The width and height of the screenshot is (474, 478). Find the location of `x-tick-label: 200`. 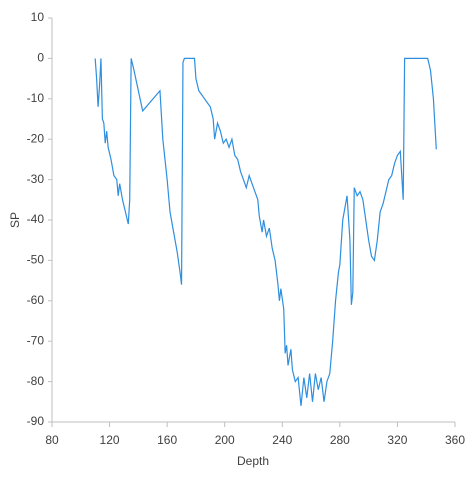

x-tick-label: 200 is located at coordinates (225, 440).